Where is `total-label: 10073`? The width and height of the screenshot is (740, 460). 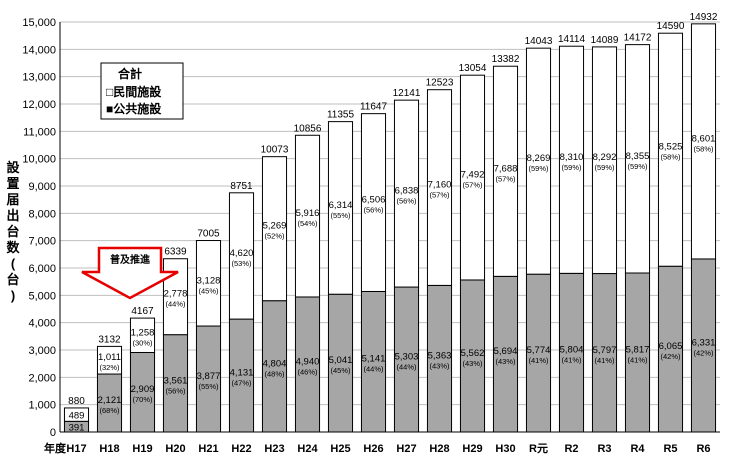 total-label: 10073 is located at coordinates (275, 150).